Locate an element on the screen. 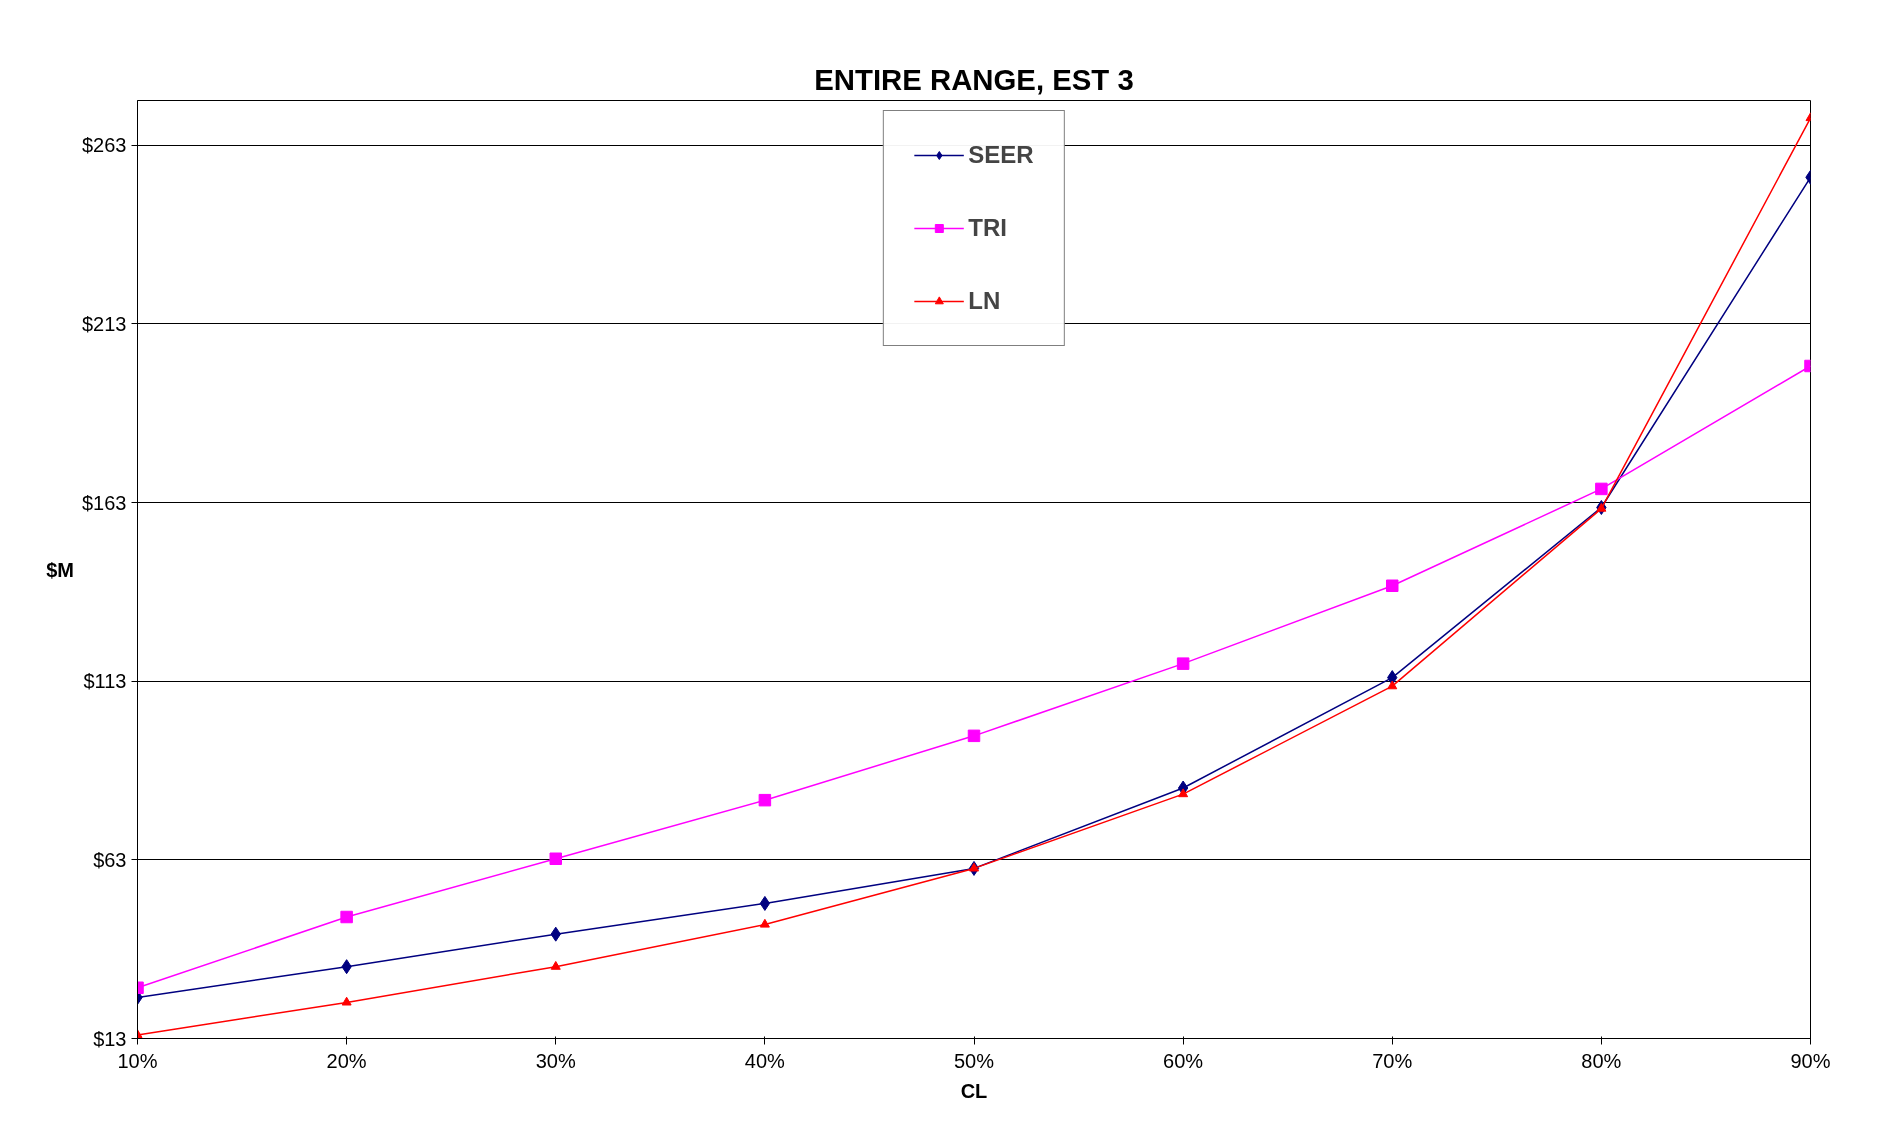 This screenshot has width=1883, height=1138. legend-label: SEER is located at coordinates (1001, 155).